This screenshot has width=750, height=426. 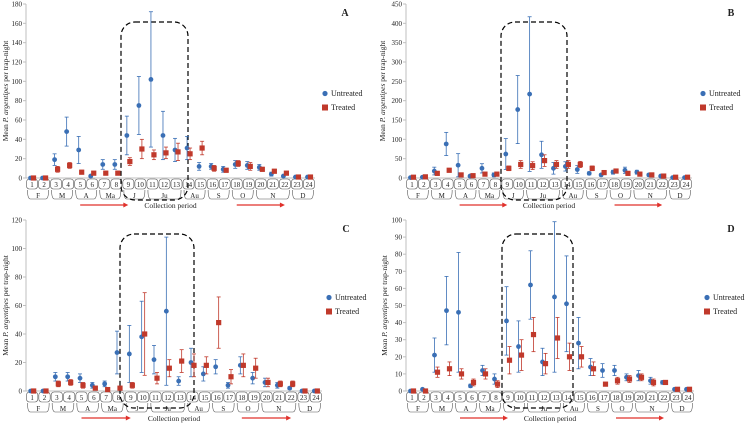 What do you see at coordinates (703, 107) in the screenshot?
I see `panel-b-legend-treated-marker` at bounding box center [703, 107].